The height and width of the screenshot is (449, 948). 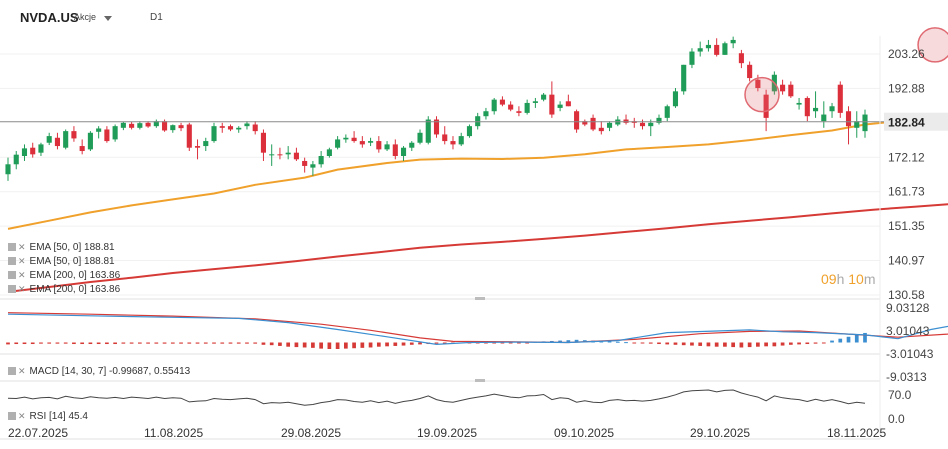 I want to click on countdown-hours: 09, so click(x=829, y=279).